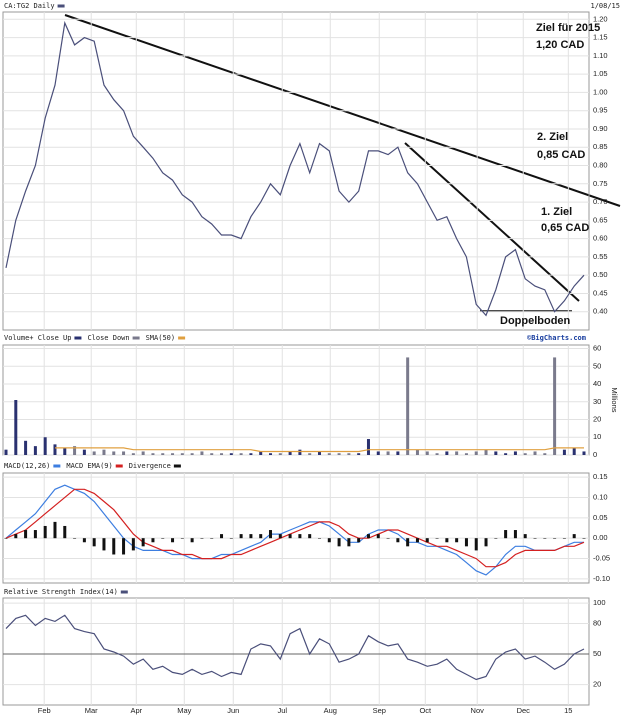 The image size is (623, 716). I want to click on y-tick-label: 1.10, so click(600, 55).